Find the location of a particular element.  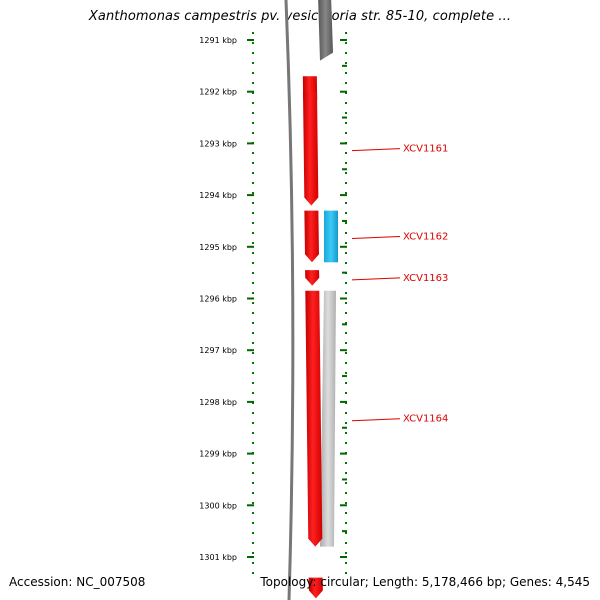

ruler-tick-label: 1297 kbp is located at coordinates (218, 350).